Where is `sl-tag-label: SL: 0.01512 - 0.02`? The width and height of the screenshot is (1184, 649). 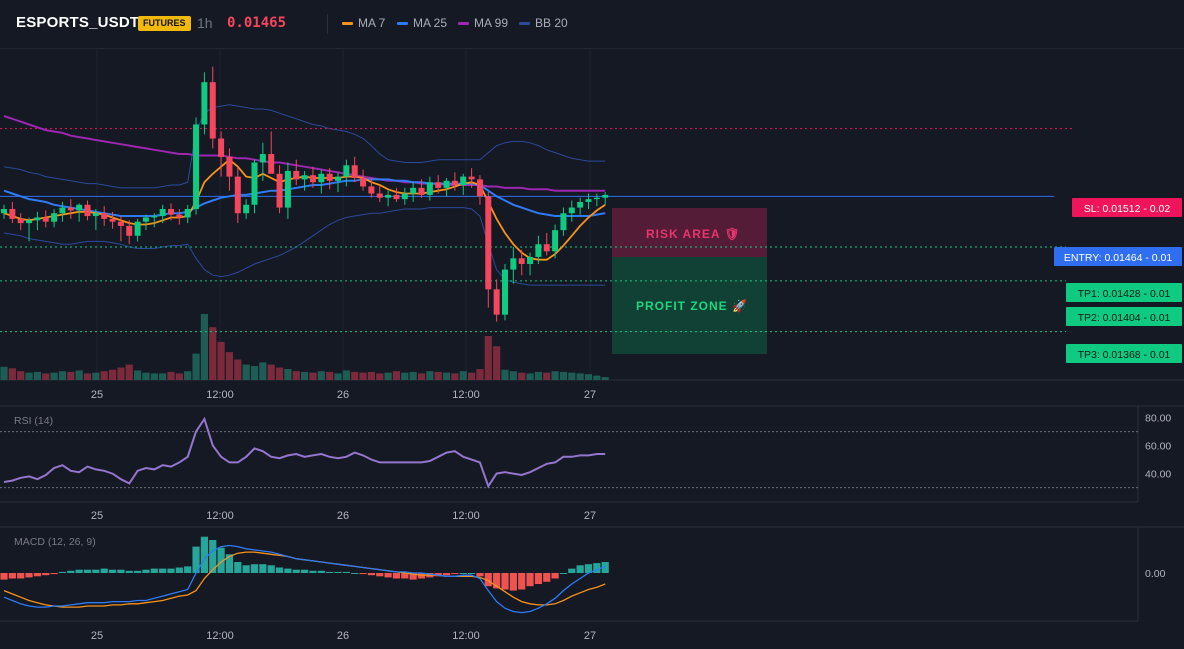 sl-tag-label: SL: 0.01512 - 0.02 is located at coordinates (1127, 209).